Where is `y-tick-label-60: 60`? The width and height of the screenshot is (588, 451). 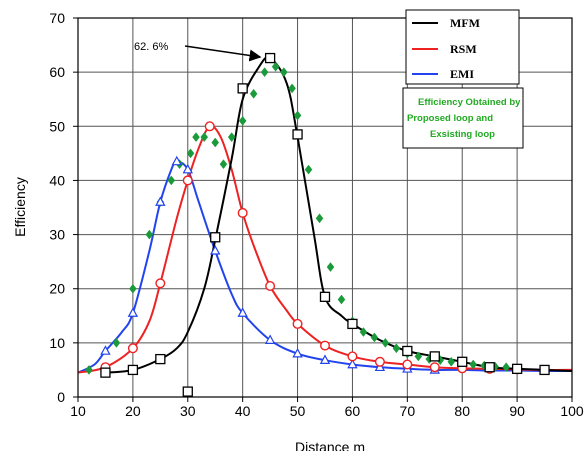
y-tick-label-60: 60 is located at coordinates (57, 72).